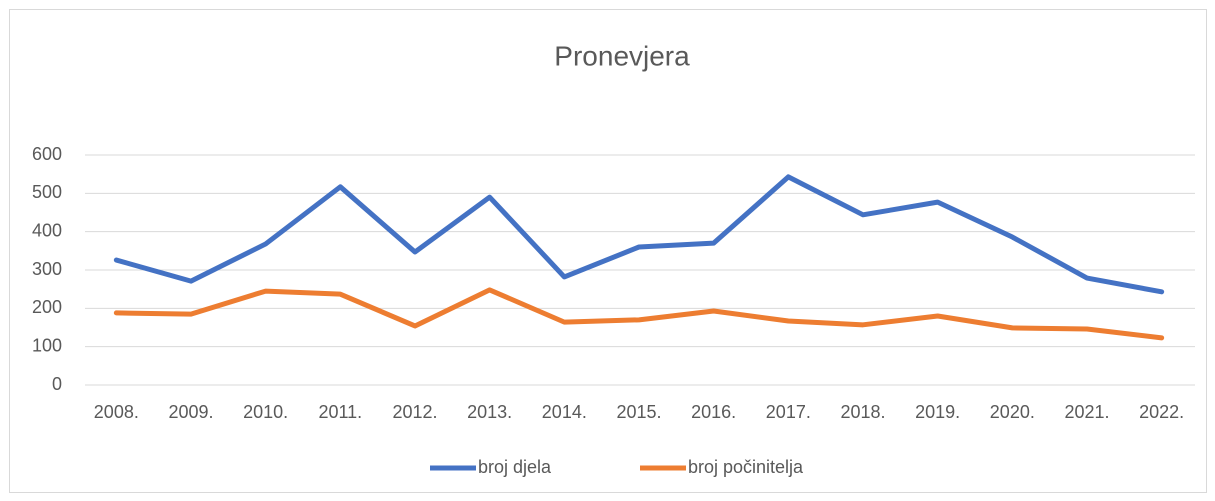 Image resolution: width=1215 pixels, height=501 pixels. What do you see at coordinates (713, 412) in the screenshot?
I see `x-tick-label: 2016.` at bounding box center [713, 412].